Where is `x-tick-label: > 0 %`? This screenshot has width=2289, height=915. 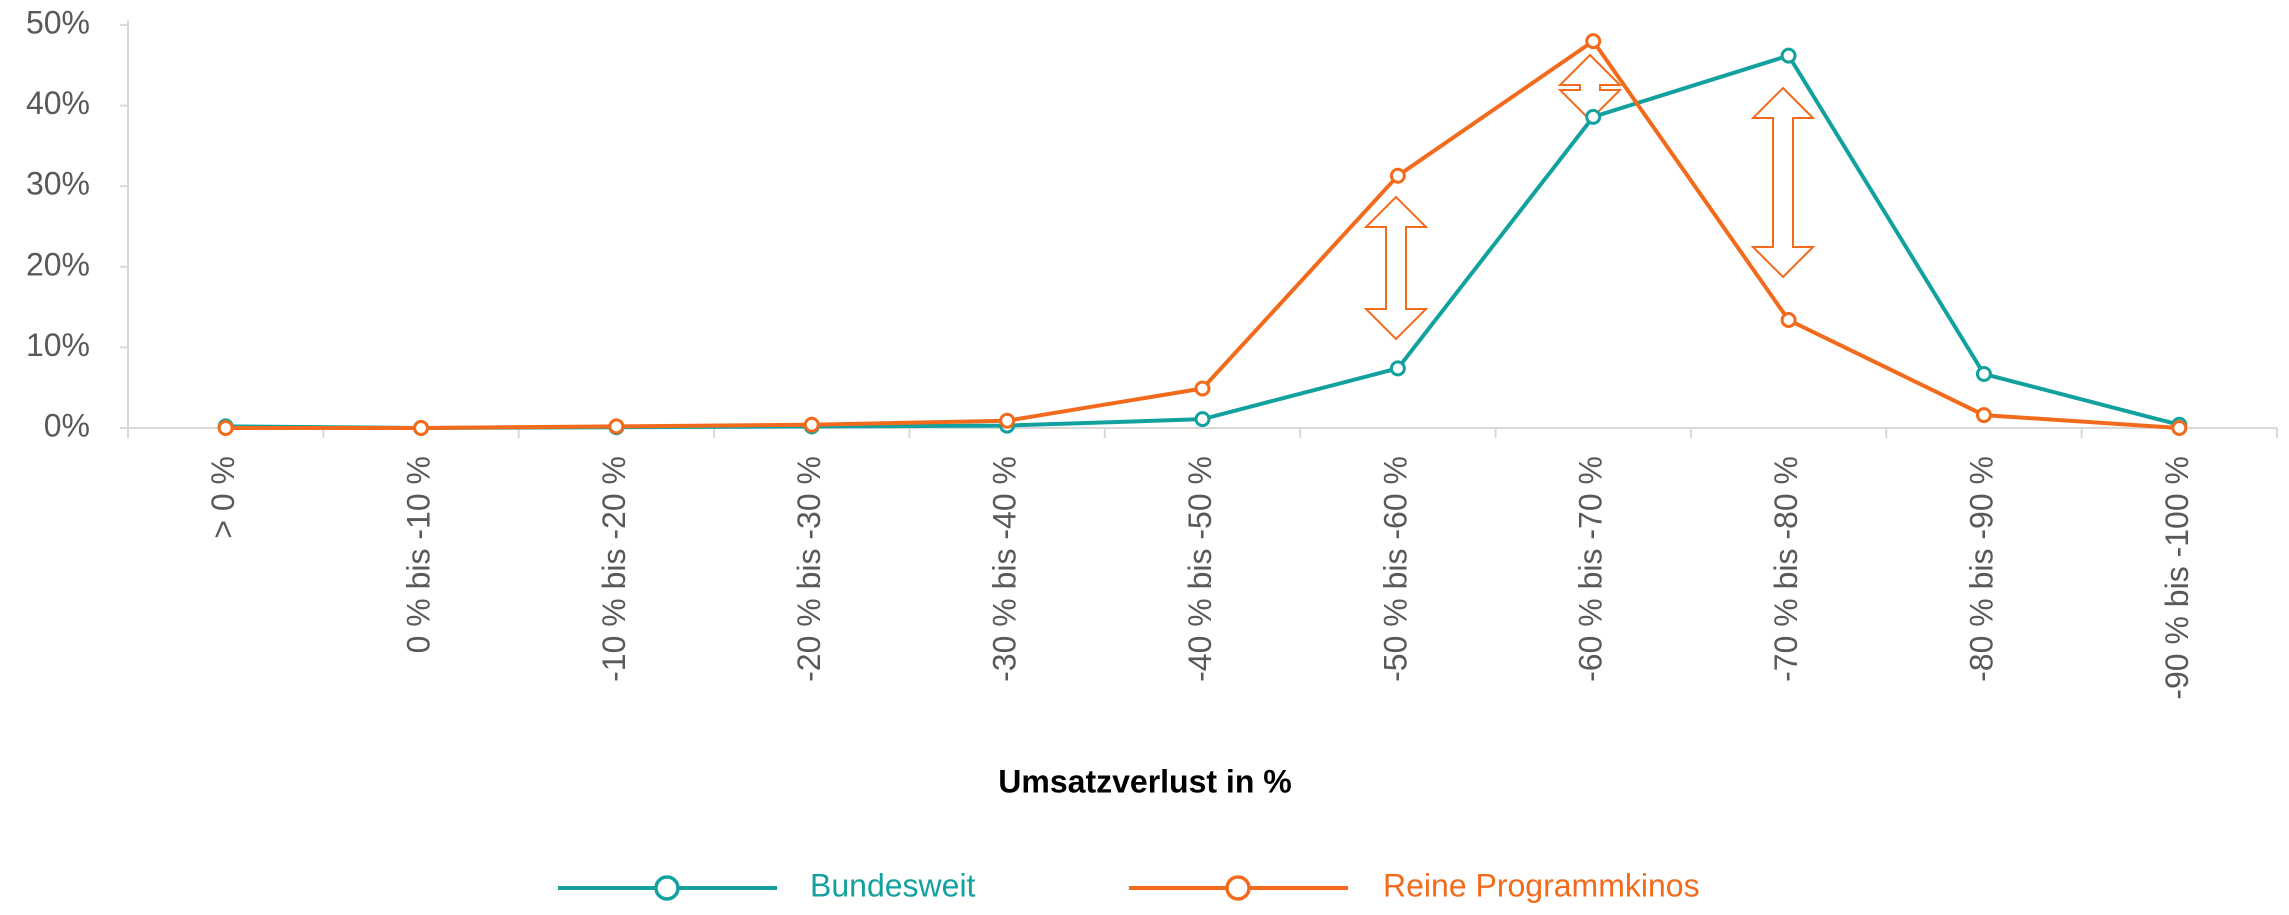 x-tick-label: > 0 % is located at coordinates (223, 497).